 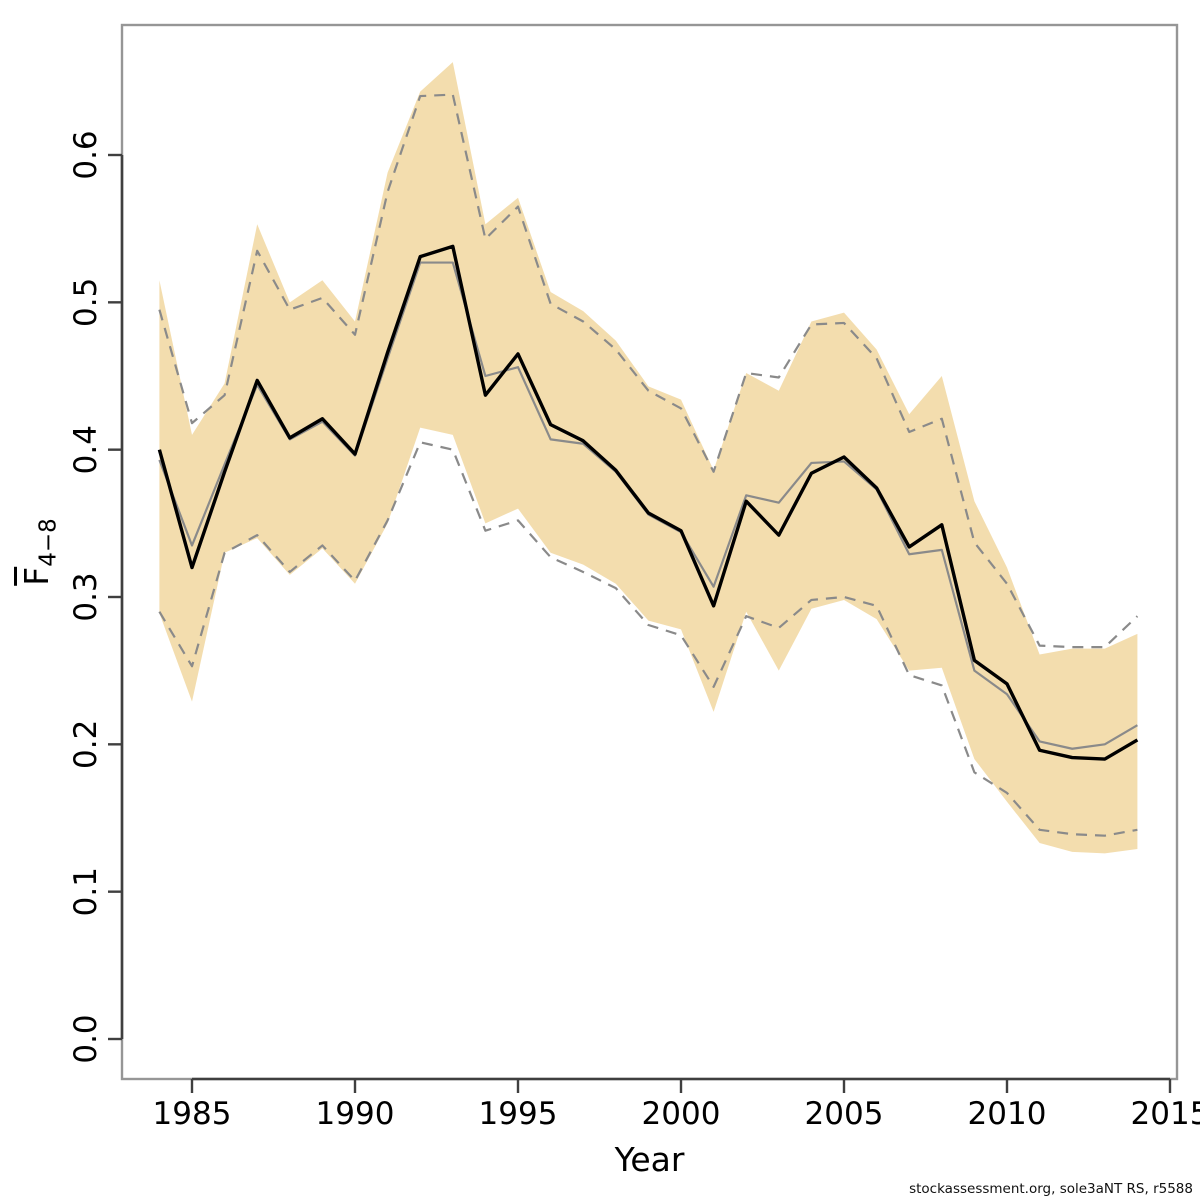 What do you see at coordinates (1007, 1114) in the screenshot?
I see `x-tick-label: 2010` at bounding box center [1007, 1114].